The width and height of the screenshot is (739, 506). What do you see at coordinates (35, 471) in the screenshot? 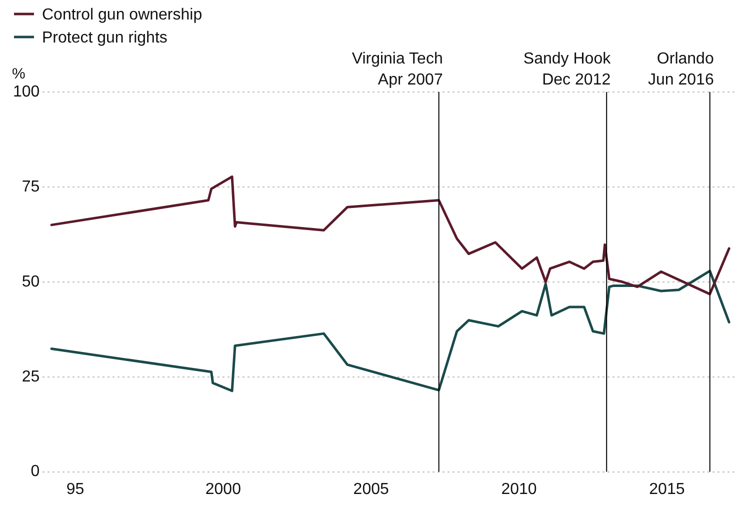
I see `y-tick-label: 0` at bounding box center [35, 471].